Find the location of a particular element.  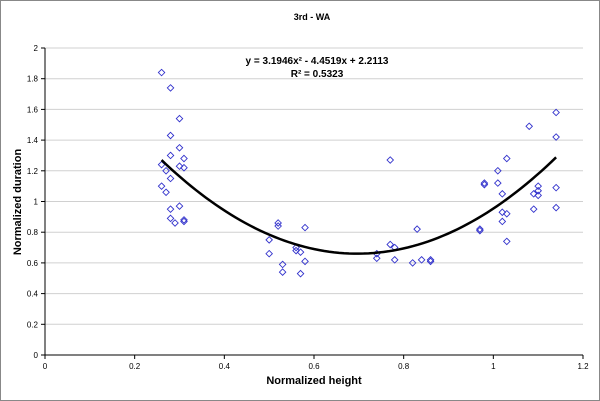

x-tick-label: 1 is located at coordinates (493, 366).